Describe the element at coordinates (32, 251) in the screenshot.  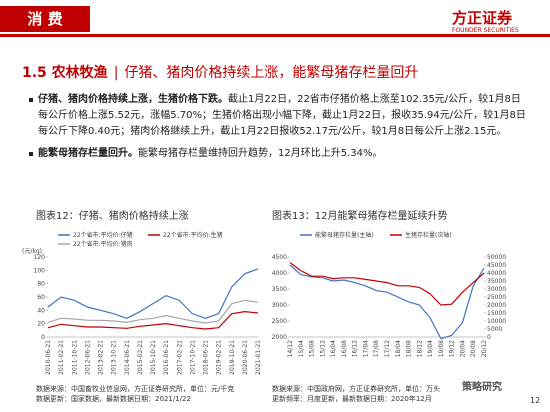
I see `y-unit: (元/kg)` at that location.